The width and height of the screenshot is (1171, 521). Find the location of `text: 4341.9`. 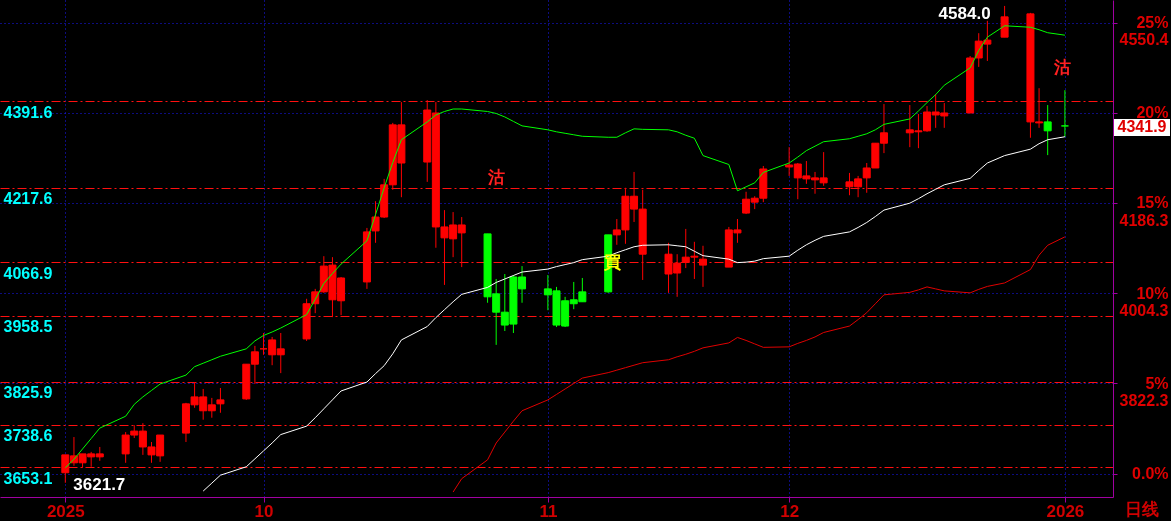

text: 4341.9 is located at coordinates (1142, 126).